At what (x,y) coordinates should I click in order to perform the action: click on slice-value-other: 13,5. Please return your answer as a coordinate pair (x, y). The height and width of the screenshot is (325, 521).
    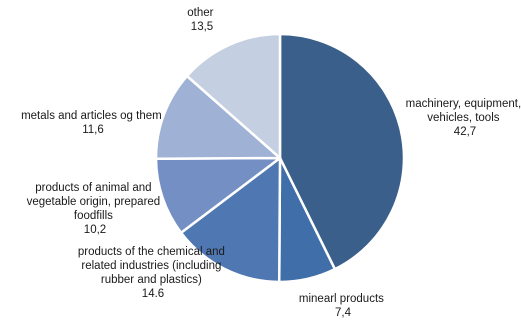
    Looking at the image, I should click on (202, 27).